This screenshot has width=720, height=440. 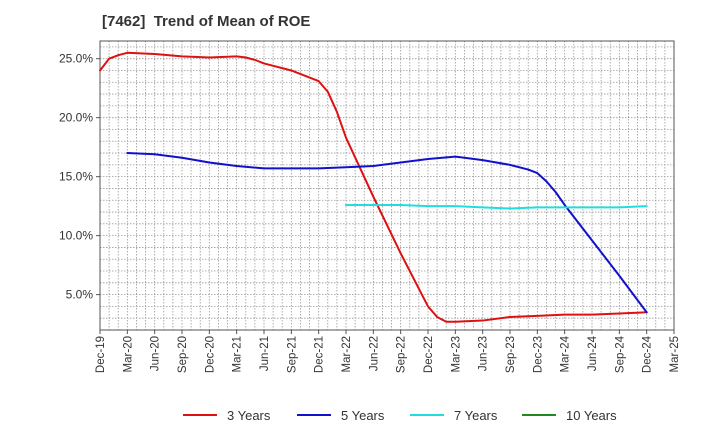 I want to click on y-axis: 5.0% 10.0% 15.0% 20.0% 25.0%, so click(x=79, y=177).